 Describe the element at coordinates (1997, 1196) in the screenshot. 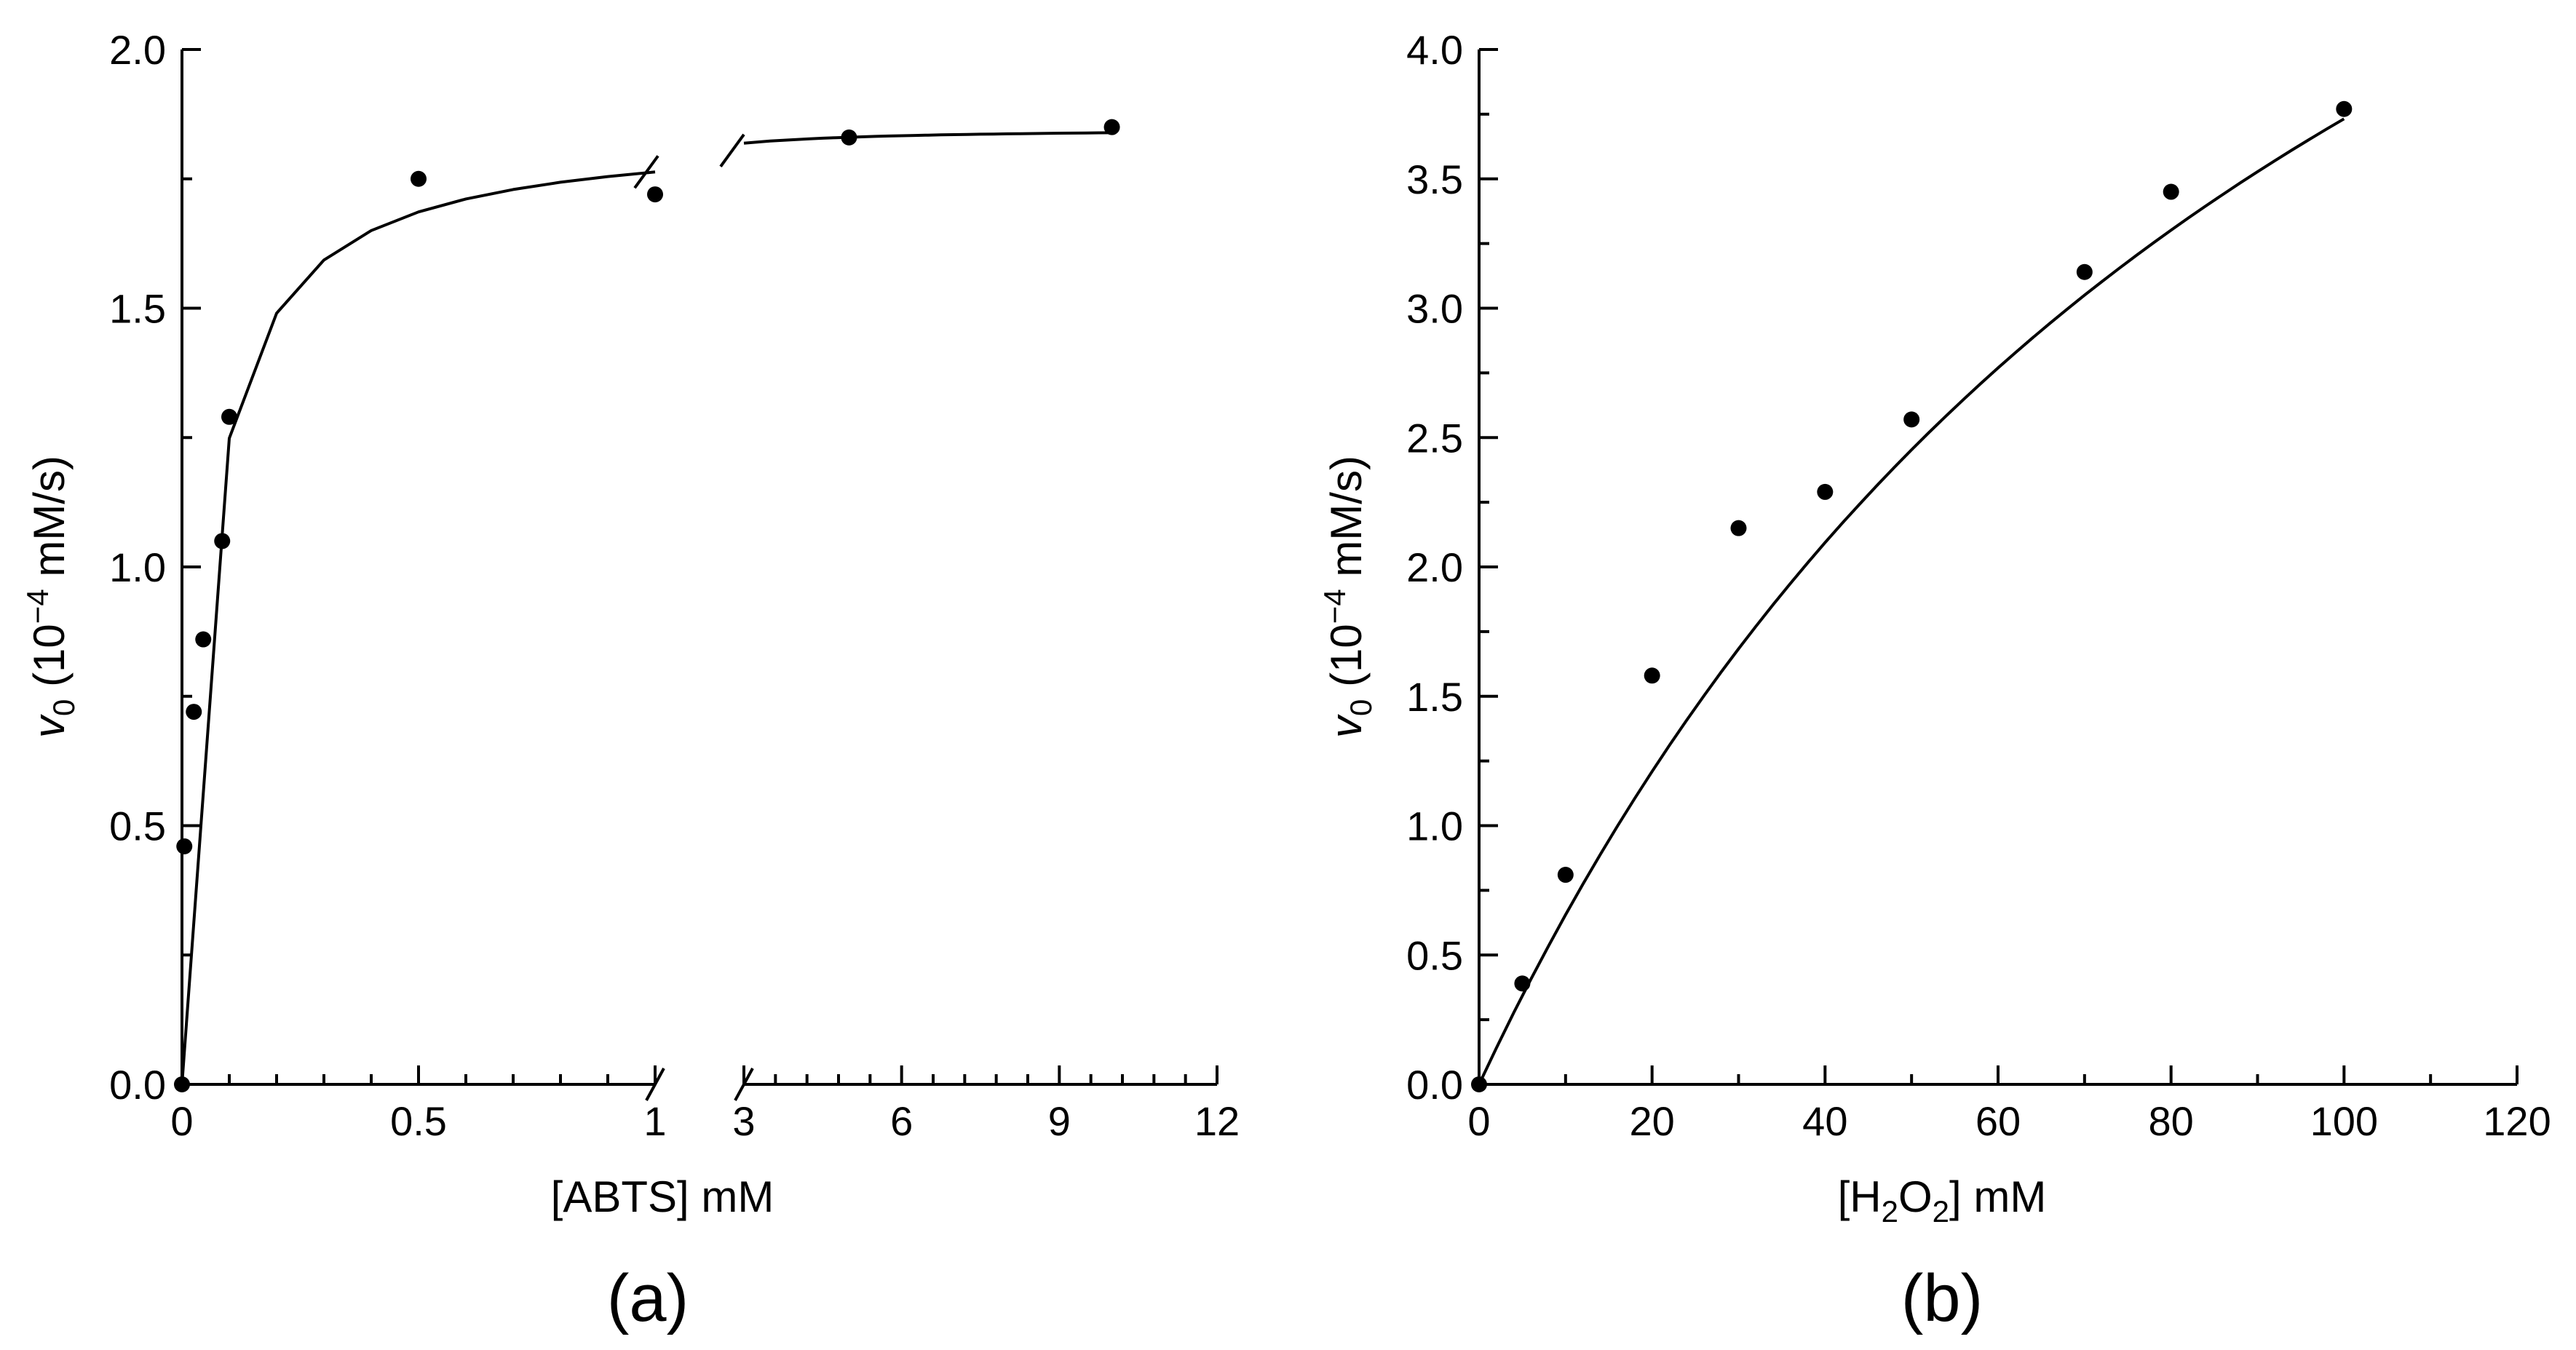

I see `panel-b-x-axis-close: ] mM` at that location.